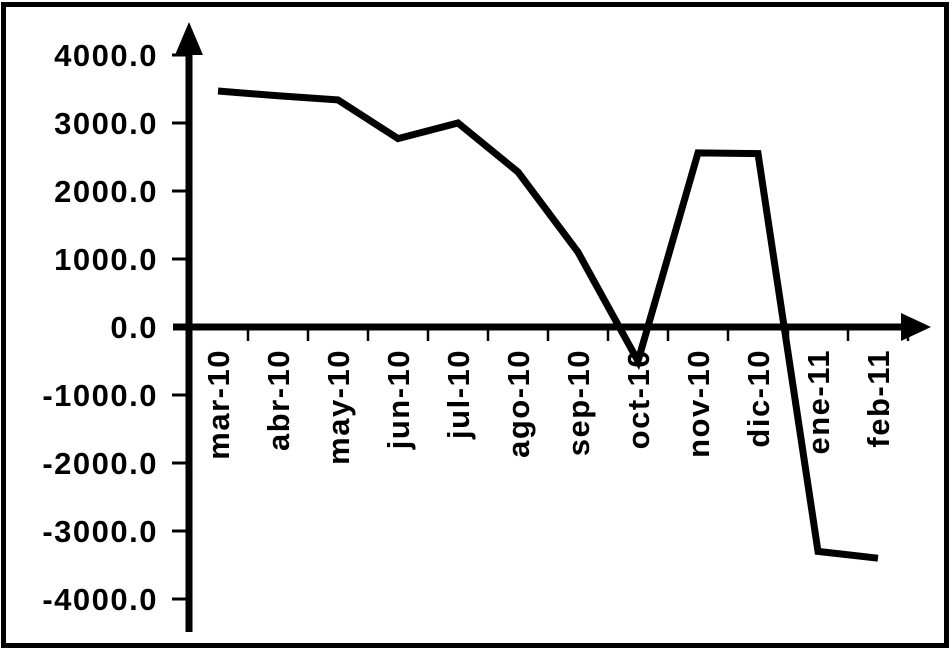 The image size is (952, 652). What do you see at coordinates (818, 402) in the screenshot?
I see `x-axis-tick-label: ene-11` at bounding box center [818, 402].